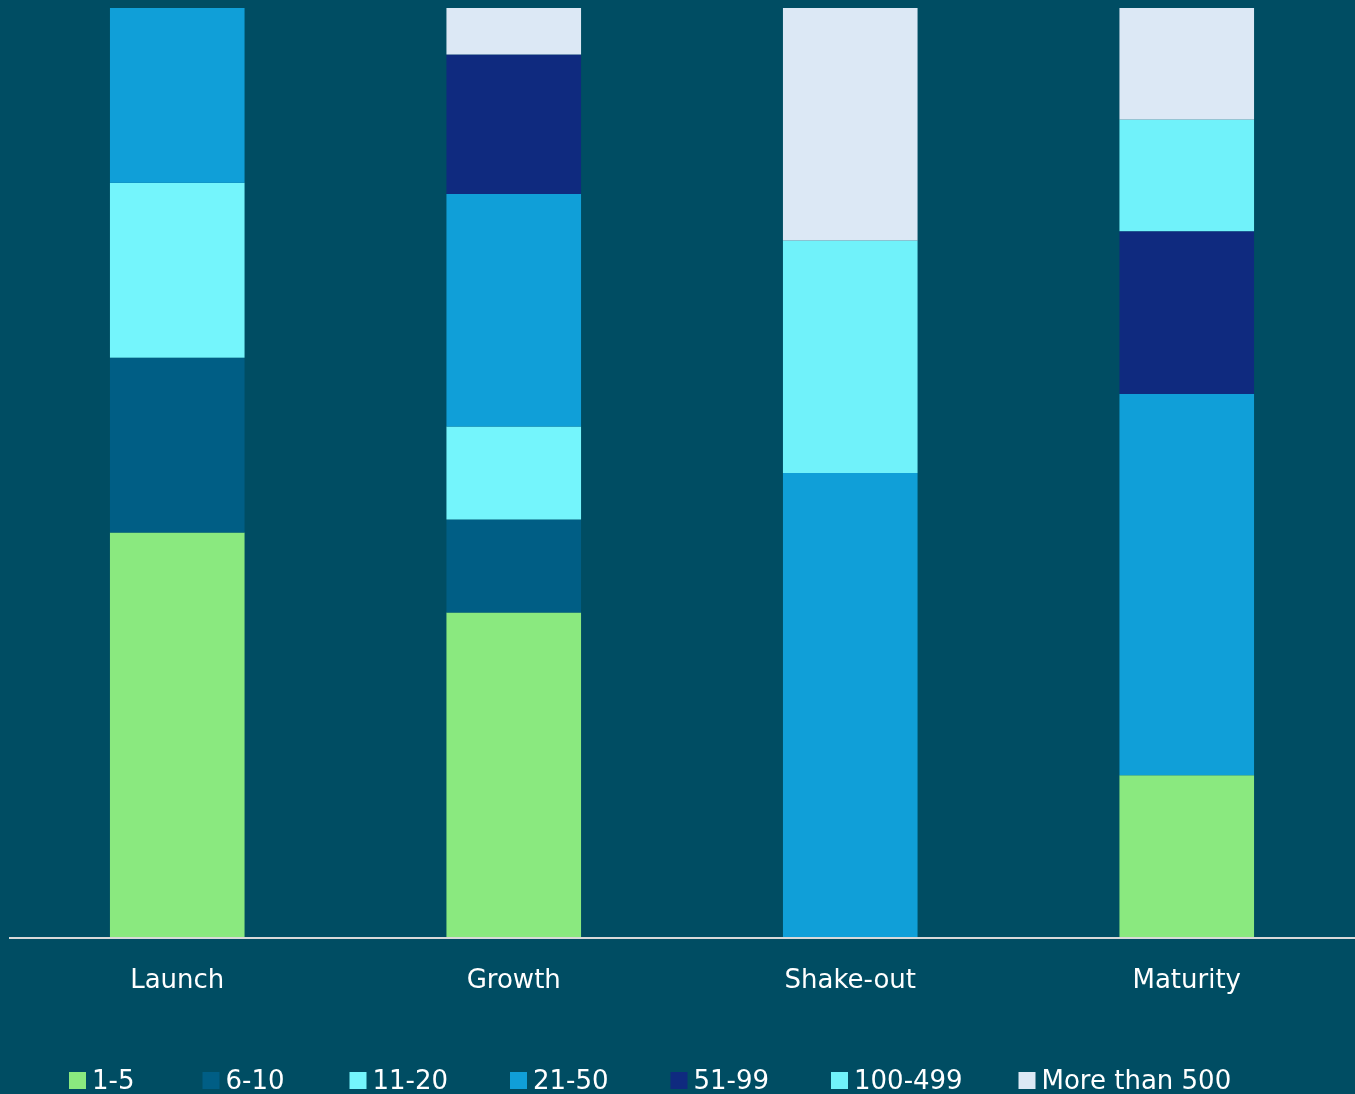 The height and width of the screenshot is (1094, 1355). I want to click on legend-label: 6-10, so click(255, 1079).